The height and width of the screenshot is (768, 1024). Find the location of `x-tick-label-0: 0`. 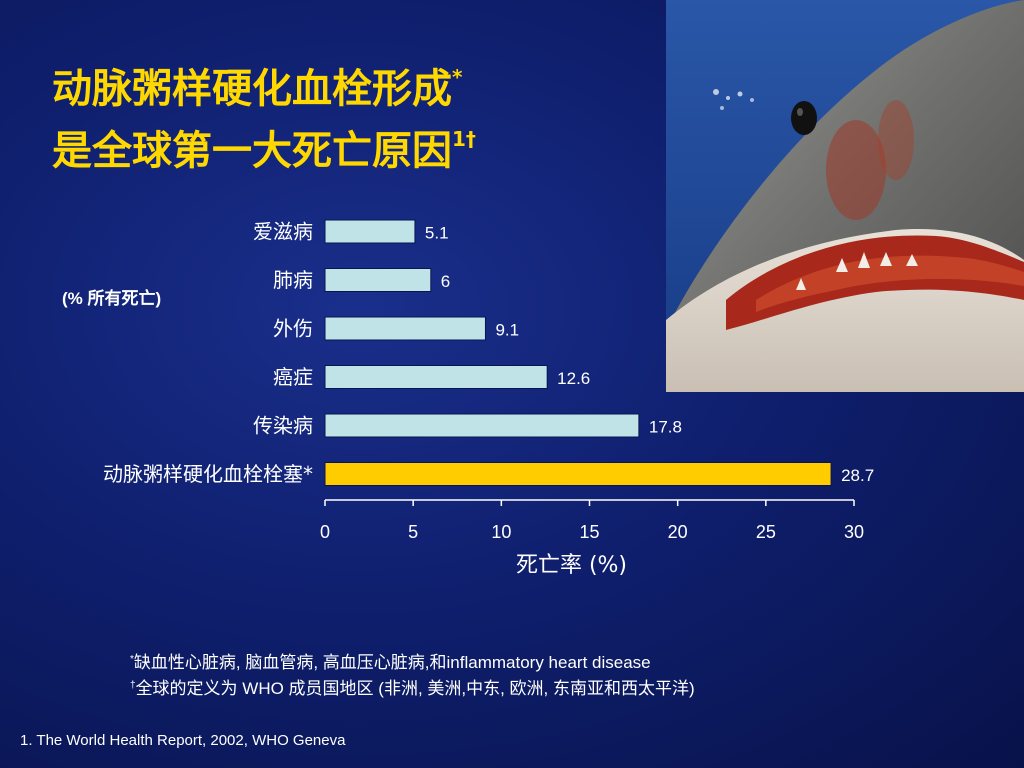

x-tick-label-0: 0 is located at coordinates (325, 532).